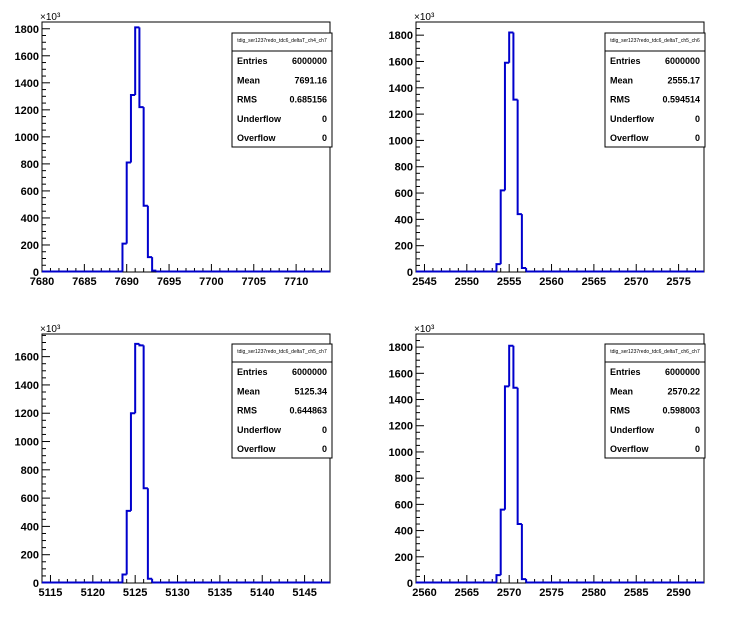  What do you see at coordinates (636, 593) in the screenshot?
I see `x-tick-label: 2585` at bounding box center [636, 593].